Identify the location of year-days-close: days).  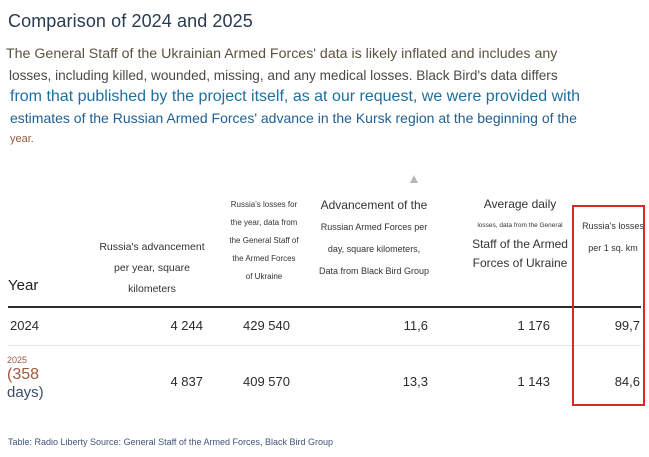
(25, 392).